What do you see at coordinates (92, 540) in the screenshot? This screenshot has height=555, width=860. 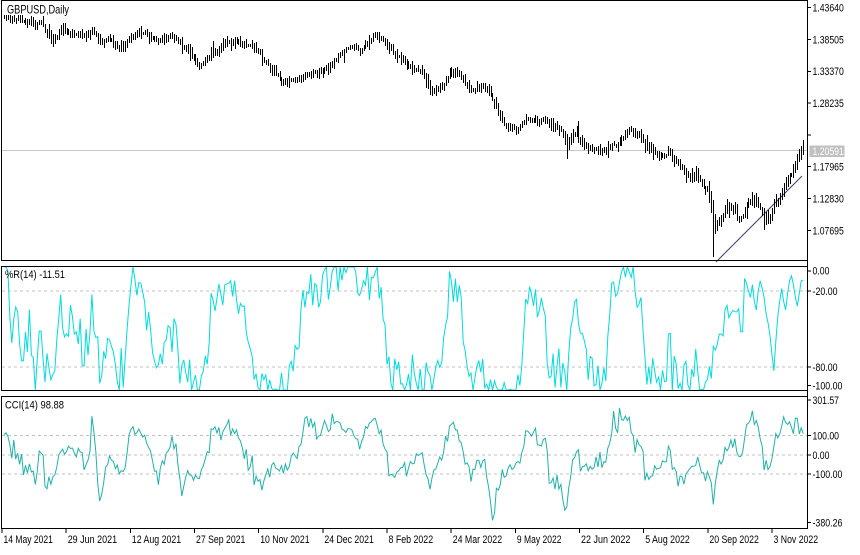 I see `svg-text: 29 Jun 2021` at bounding box center [92, 540].